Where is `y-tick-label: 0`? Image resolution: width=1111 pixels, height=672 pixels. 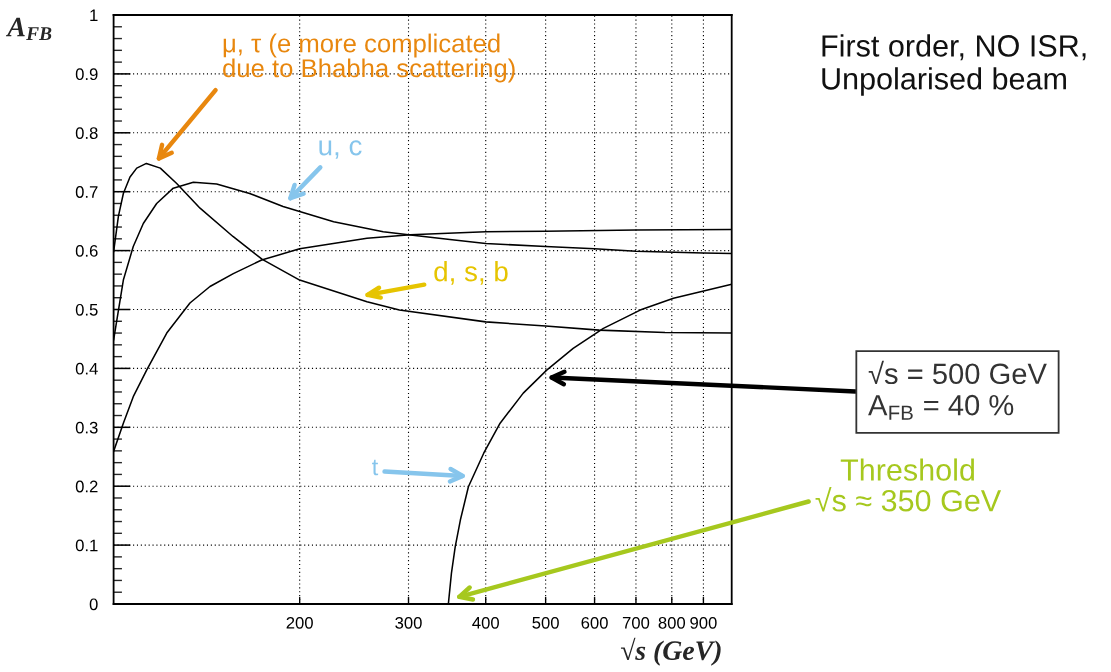
y-tick-label: 0 is located at coordinates (93, 604).